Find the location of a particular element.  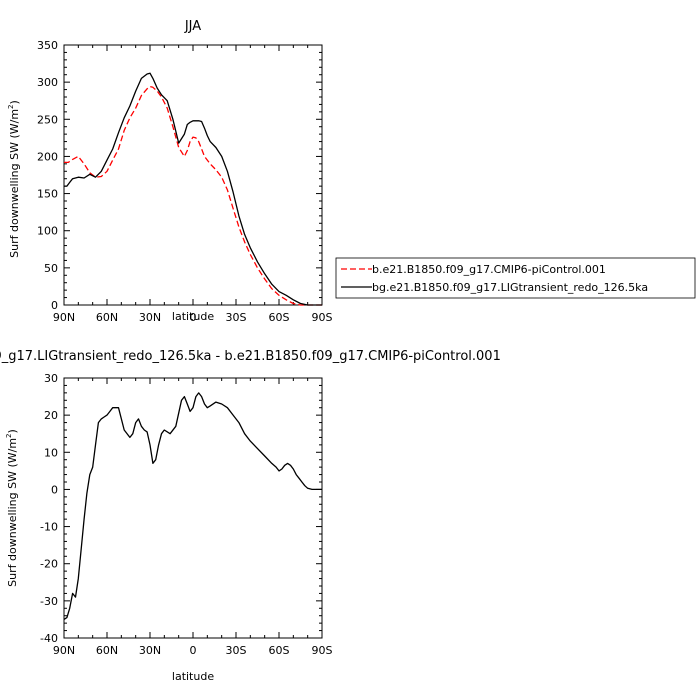

bottom-chart-series is located at coordinates (192, 506).